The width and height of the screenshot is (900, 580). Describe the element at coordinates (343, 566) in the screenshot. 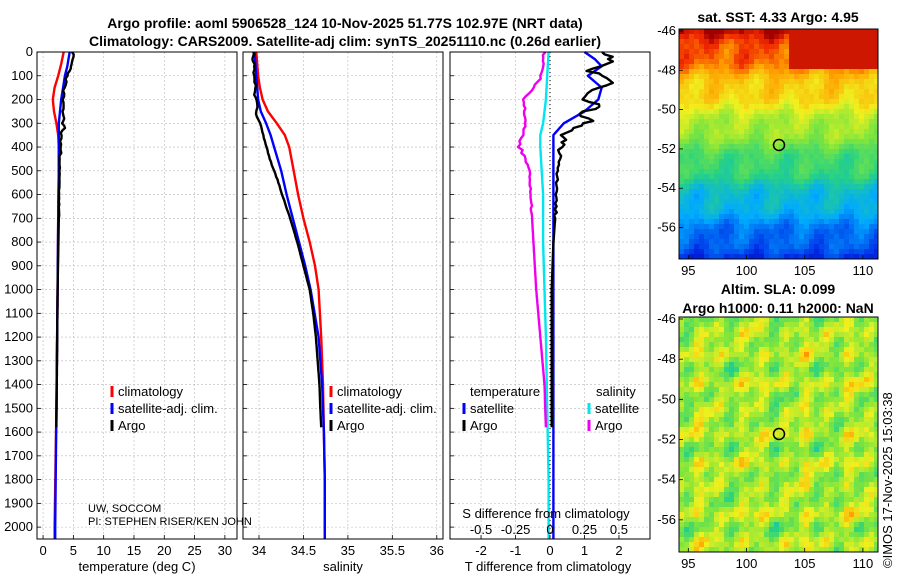

I see `salinity-xlabel: salinity` at that location.